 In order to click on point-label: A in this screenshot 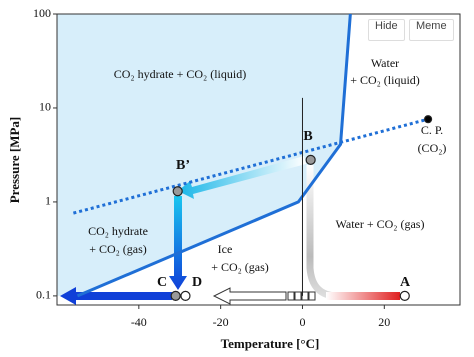, I will do `click(405, 282)`.